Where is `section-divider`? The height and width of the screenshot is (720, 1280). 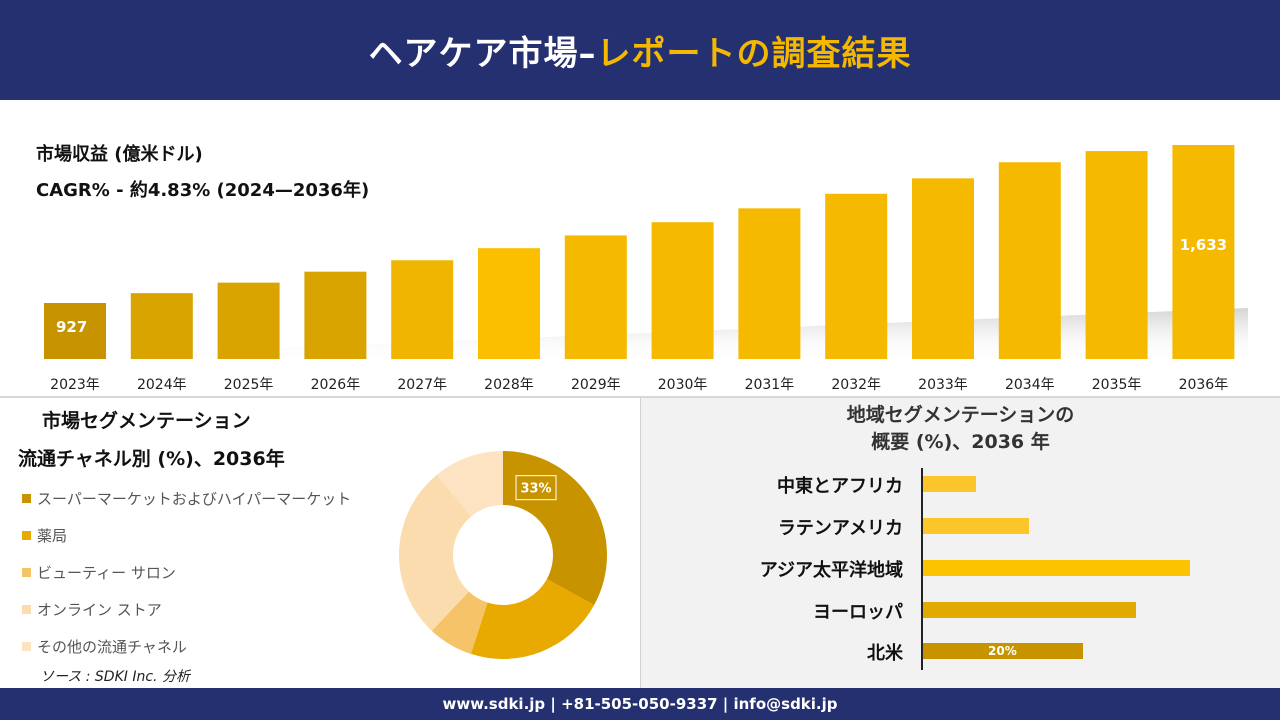 section-divider is located at coordinates (640, 397).